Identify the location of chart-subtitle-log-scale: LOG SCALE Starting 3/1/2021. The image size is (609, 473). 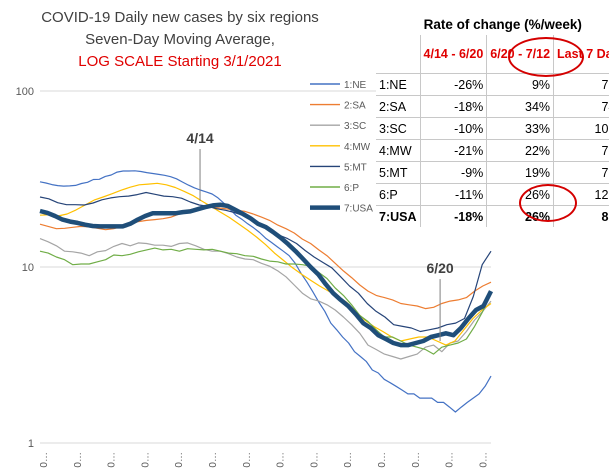
(180, 61).